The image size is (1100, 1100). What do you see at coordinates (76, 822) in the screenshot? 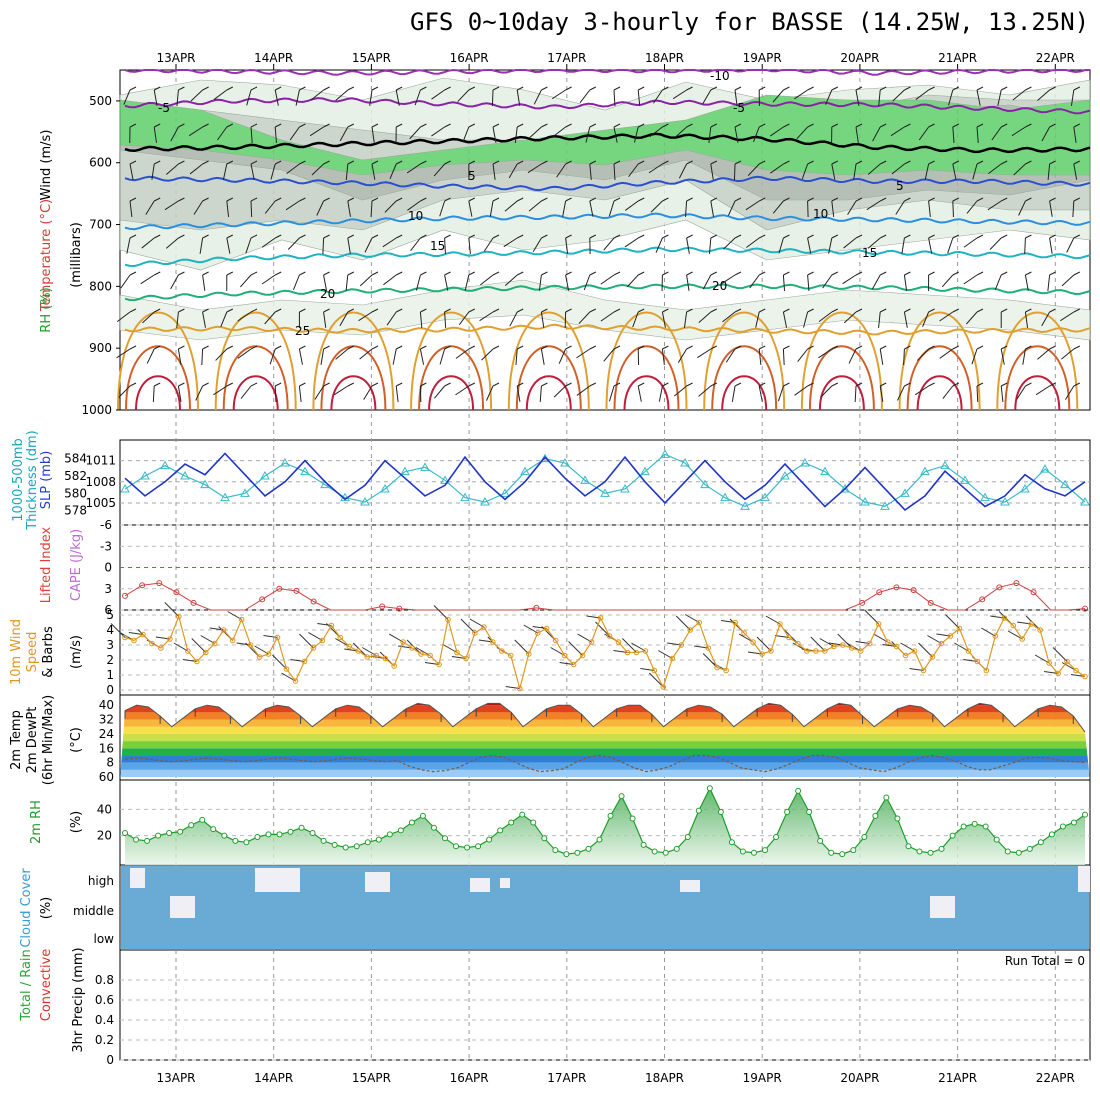
I see `axis-label-rh2m: (%)` at bounding box center [76, 822].